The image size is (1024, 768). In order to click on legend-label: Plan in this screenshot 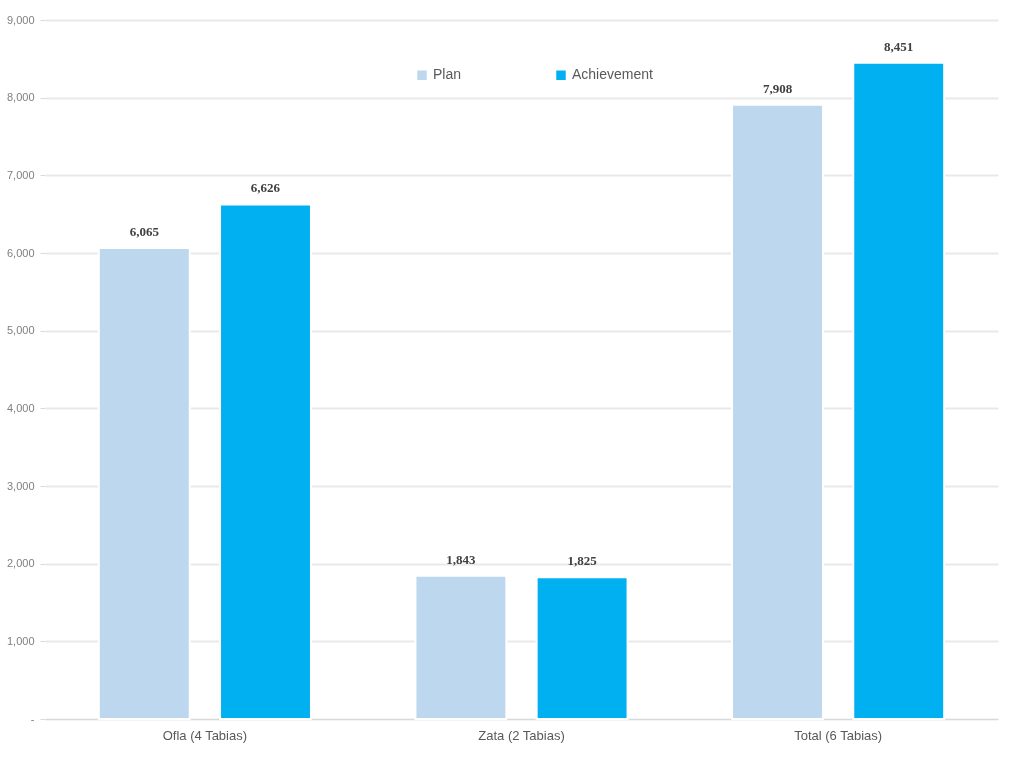, I will do `click(447, 74)`.